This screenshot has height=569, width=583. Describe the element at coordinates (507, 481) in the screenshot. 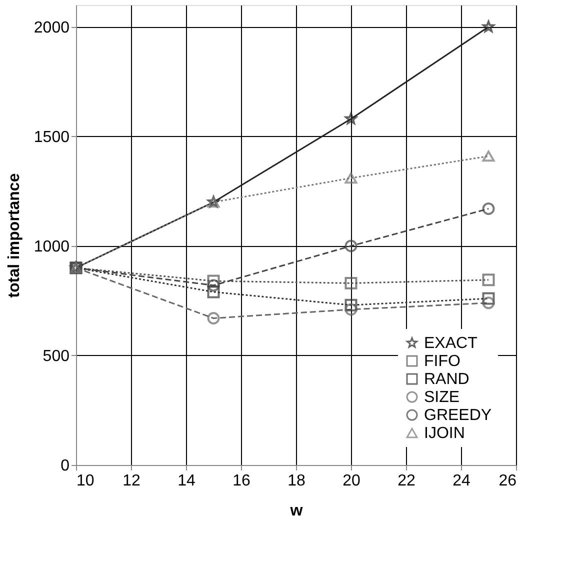

I see `x-tick-label: 26` at that location.